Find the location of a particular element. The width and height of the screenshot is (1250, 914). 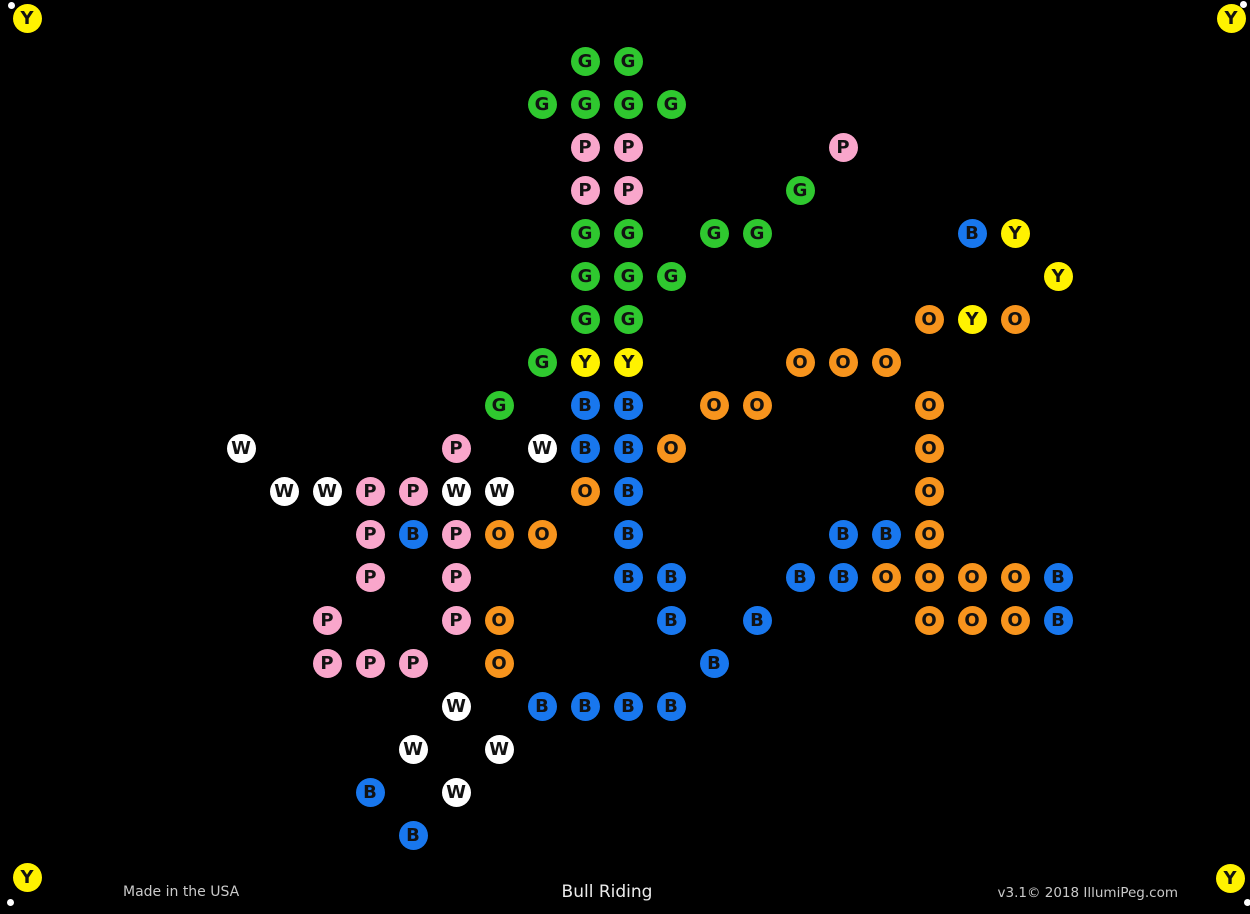

corner-peg-yellow: Y is located at coordinates (1231, 18).